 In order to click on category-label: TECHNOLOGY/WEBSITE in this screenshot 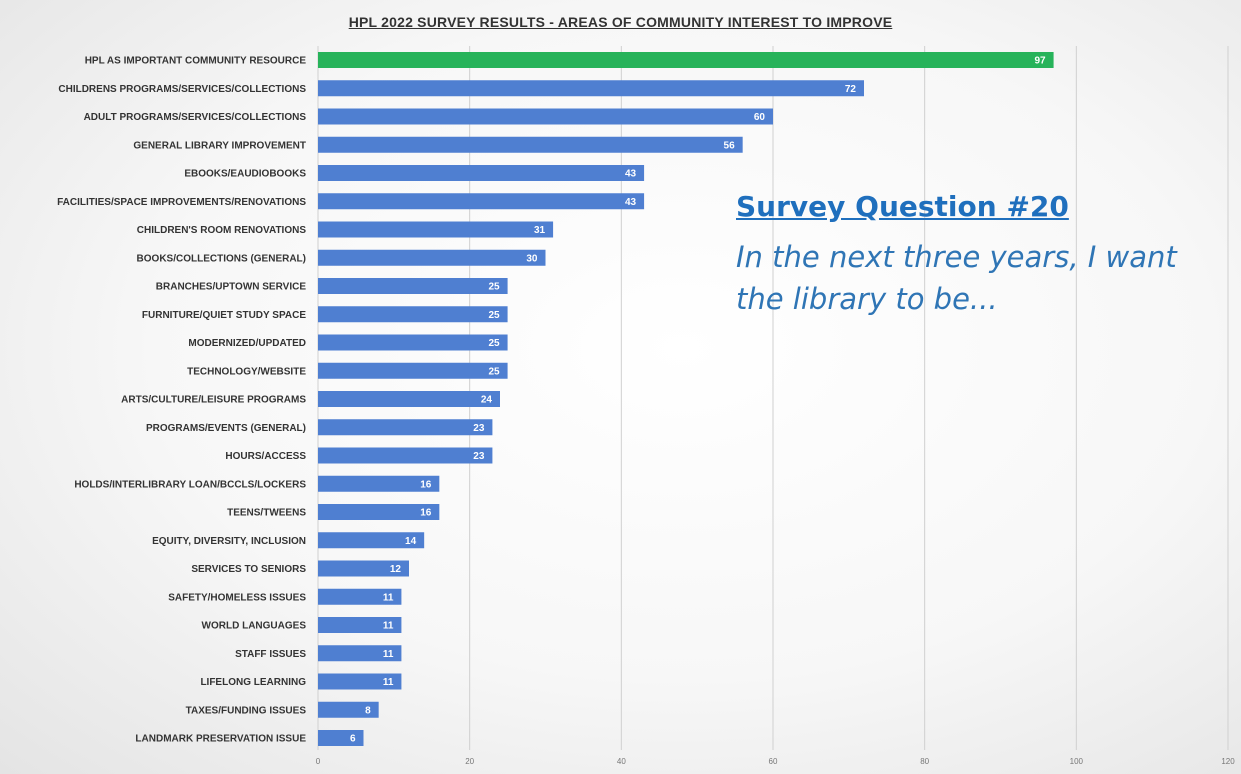, I will do `click(246, 371)`.